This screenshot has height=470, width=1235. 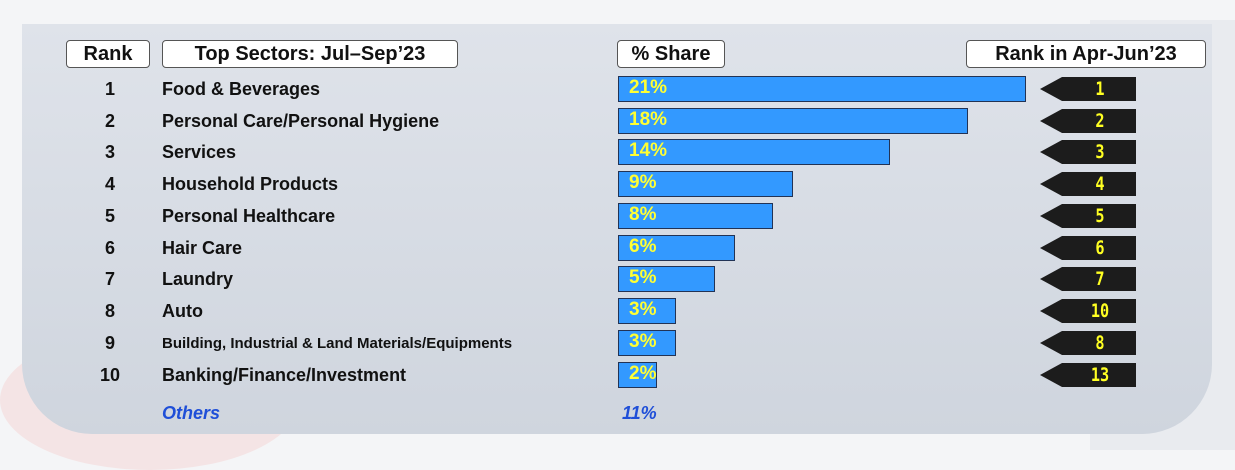 I want to click on others-label: Others, so click(x=191, y=413).